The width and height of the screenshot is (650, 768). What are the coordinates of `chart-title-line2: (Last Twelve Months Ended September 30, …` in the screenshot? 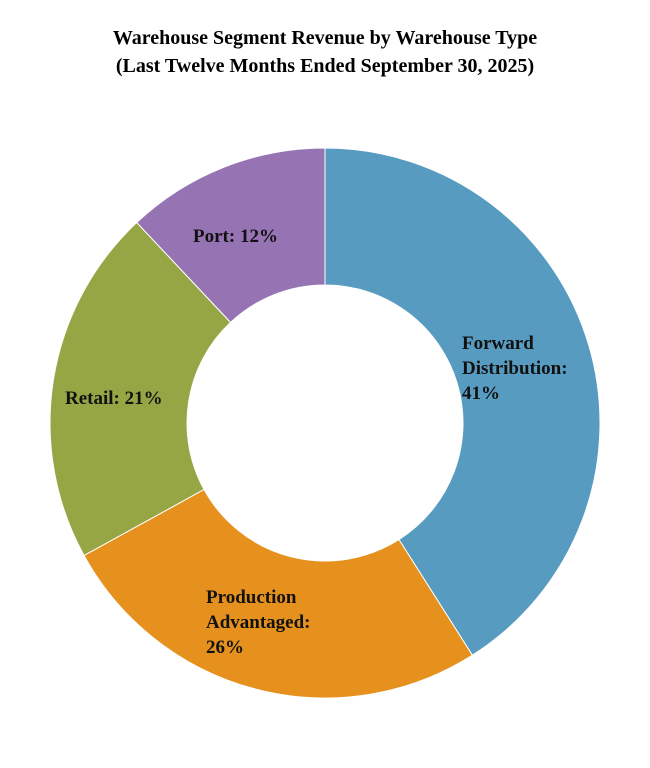 It's located at (325, 66).